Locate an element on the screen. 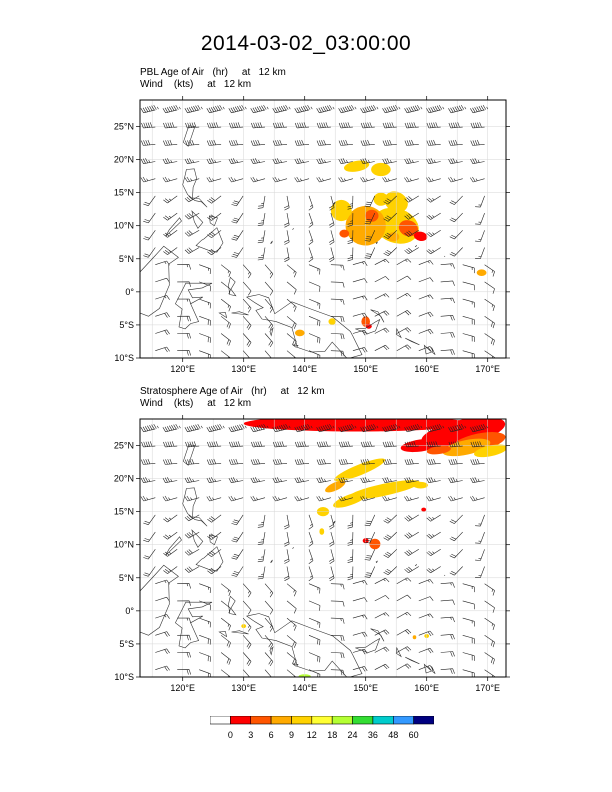 Image resolution: width=612 pixels, height=792 pixels. panel1-subtitle-field: PBL Age of Air (hr) at 12 km is located at coordinates (213, 72).